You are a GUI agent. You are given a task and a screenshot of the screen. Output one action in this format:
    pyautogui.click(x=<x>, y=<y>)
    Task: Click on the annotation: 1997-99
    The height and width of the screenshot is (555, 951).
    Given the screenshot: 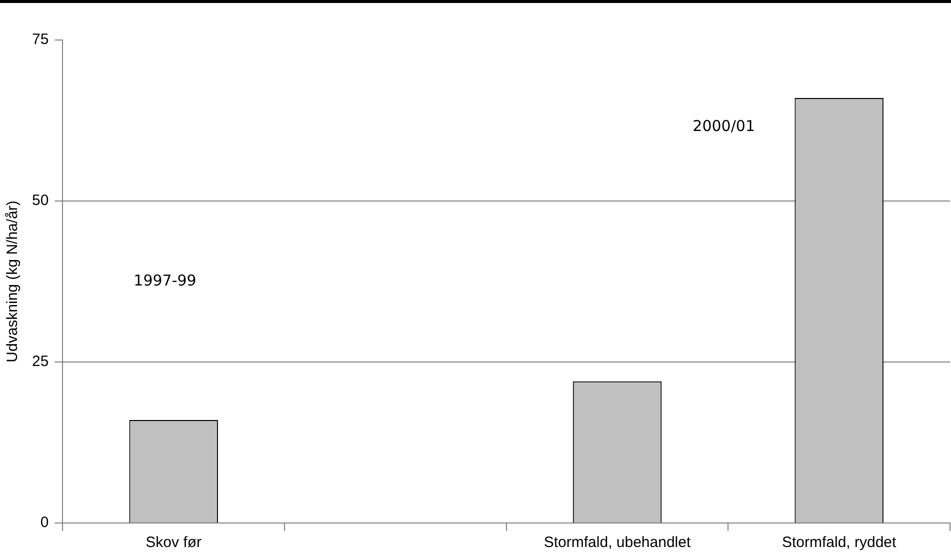 What is the action you would take?
    pyautogui.click(x=165, y=280)
    